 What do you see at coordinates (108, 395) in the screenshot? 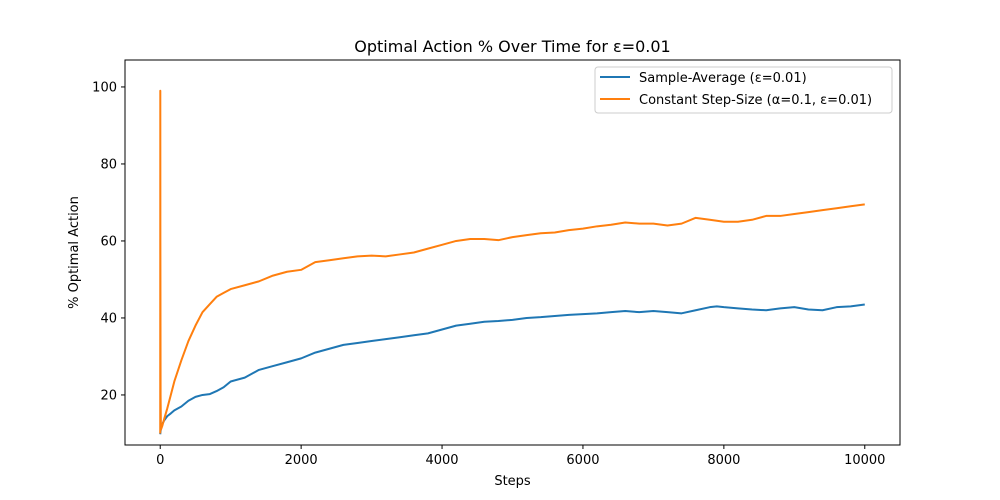
I see `y-tick-label: 20` at bounding box center [108, 395].